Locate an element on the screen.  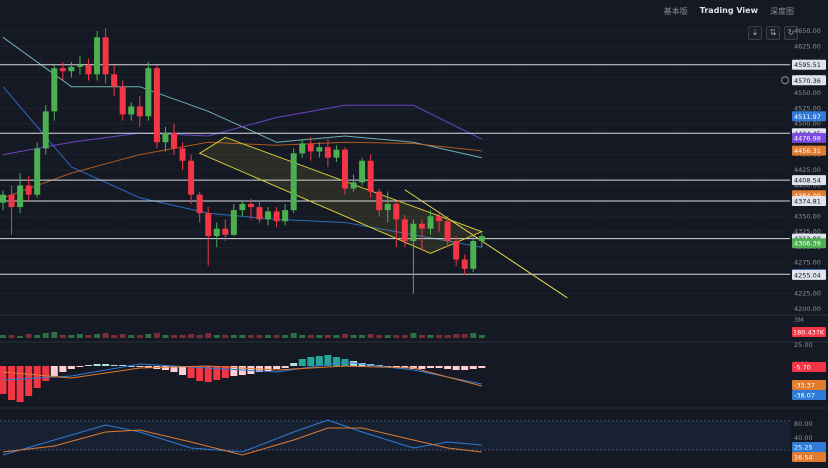
price-tick-label: 4200.00 is located at coordinates (807, 309).